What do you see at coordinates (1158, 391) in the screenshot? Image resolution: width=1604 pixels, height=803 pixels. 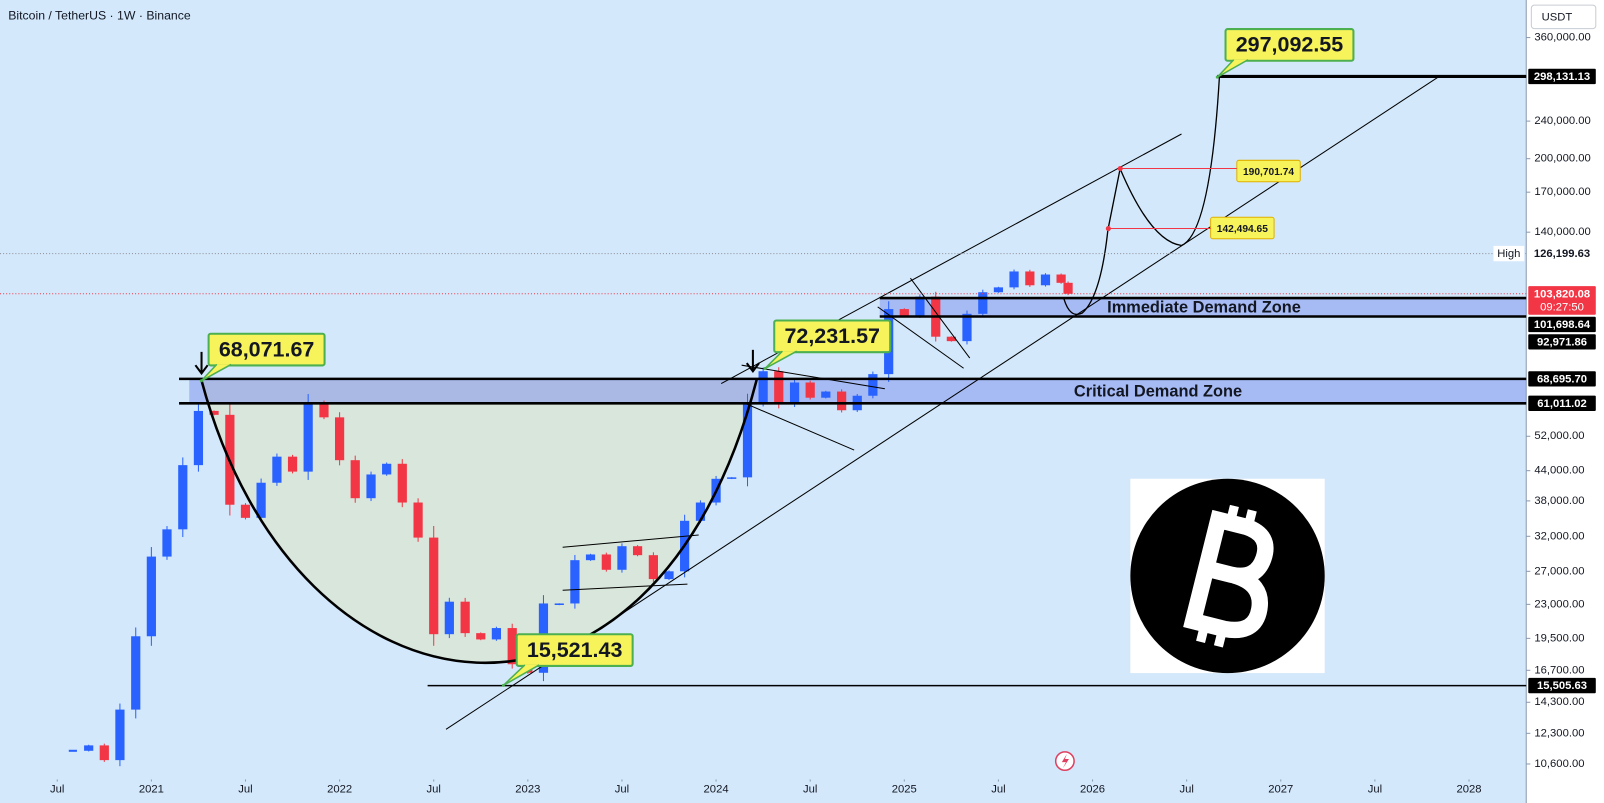 I see `zone-label: Critical Demand Zone` at bounding box center [1158, 391].